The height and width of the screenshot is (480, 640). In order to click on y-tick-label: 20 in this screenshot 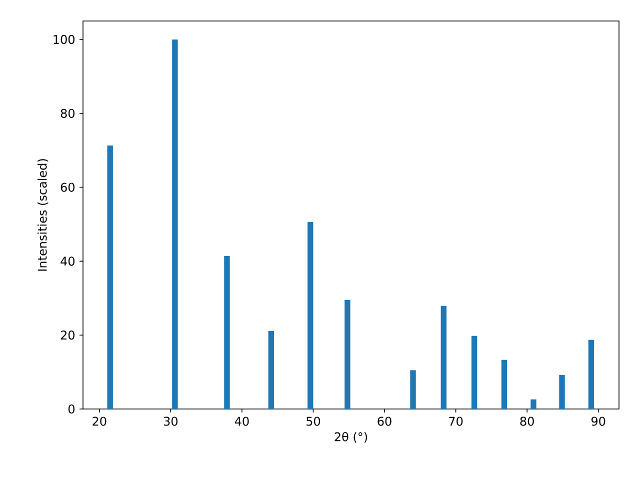, I will do `click(67, 335)`.